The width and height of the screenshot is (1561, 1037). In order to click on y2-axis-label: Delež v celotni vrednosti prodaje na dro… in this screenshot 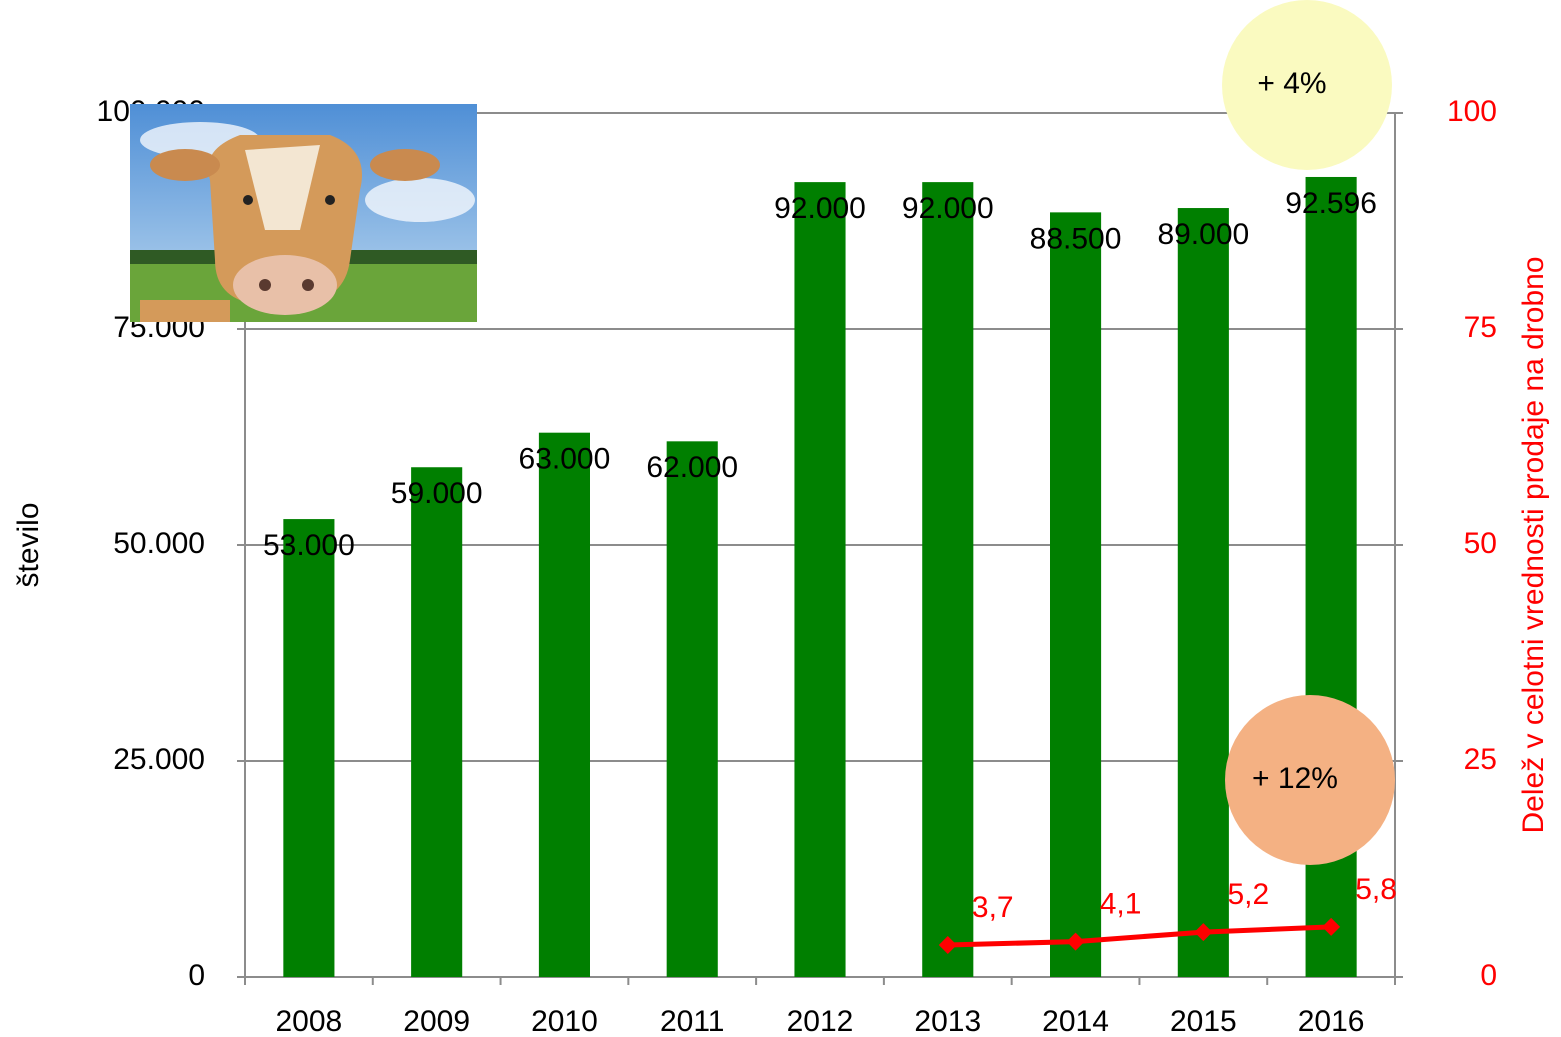, I will do `click(1533, 544)`.